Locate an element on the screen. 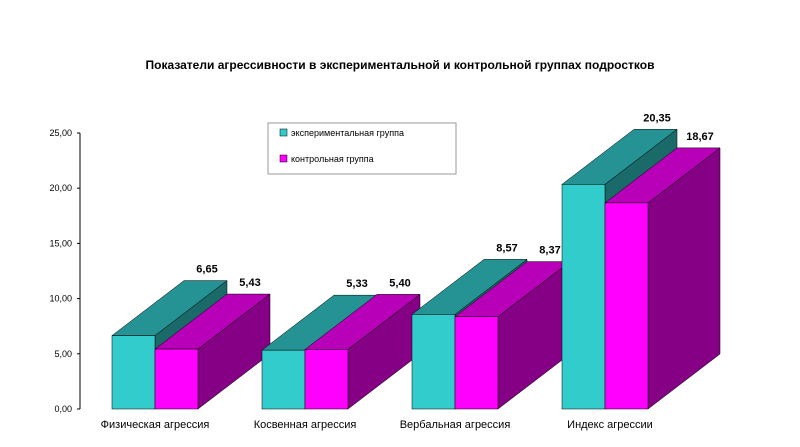 The height and width of the screenshot is (447, 800). data-label: 6,65 is located at coordinates (206, 270).